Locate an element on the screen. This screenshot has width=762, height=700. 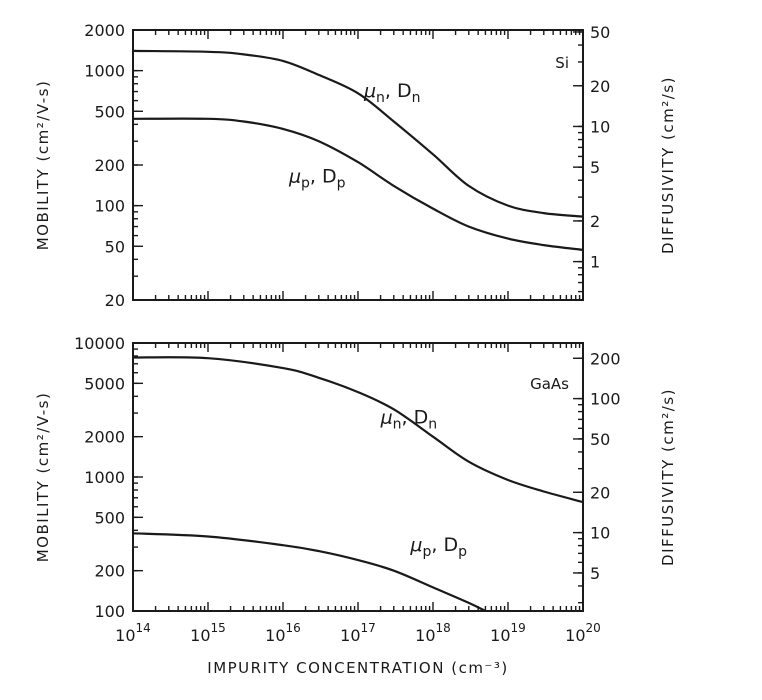
x-tick-label: 1019 is located at coordinates (508, 633).